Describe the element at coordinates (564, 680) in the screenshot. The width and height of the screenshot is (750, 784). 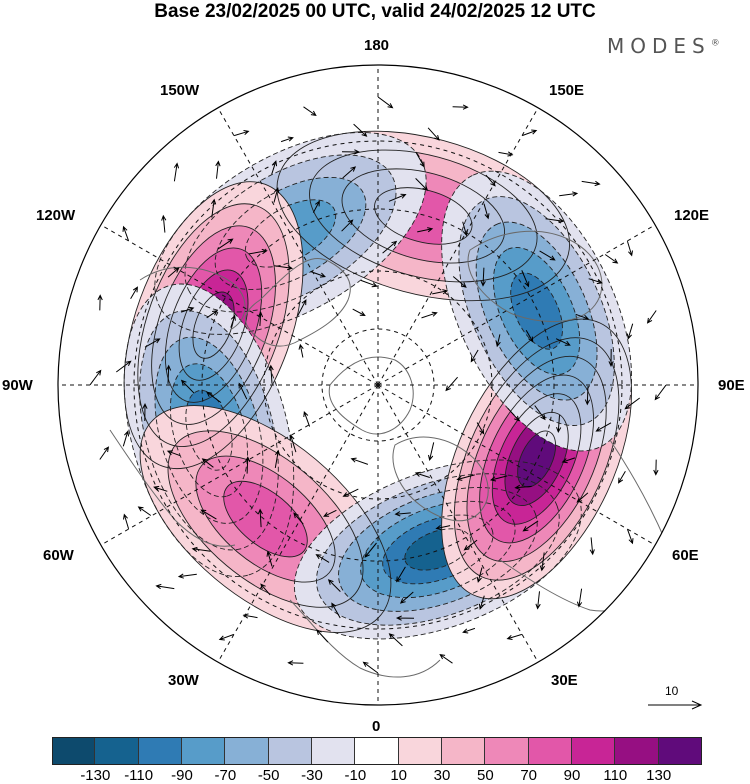
I see `lon-label-30e: 30E` at that location.